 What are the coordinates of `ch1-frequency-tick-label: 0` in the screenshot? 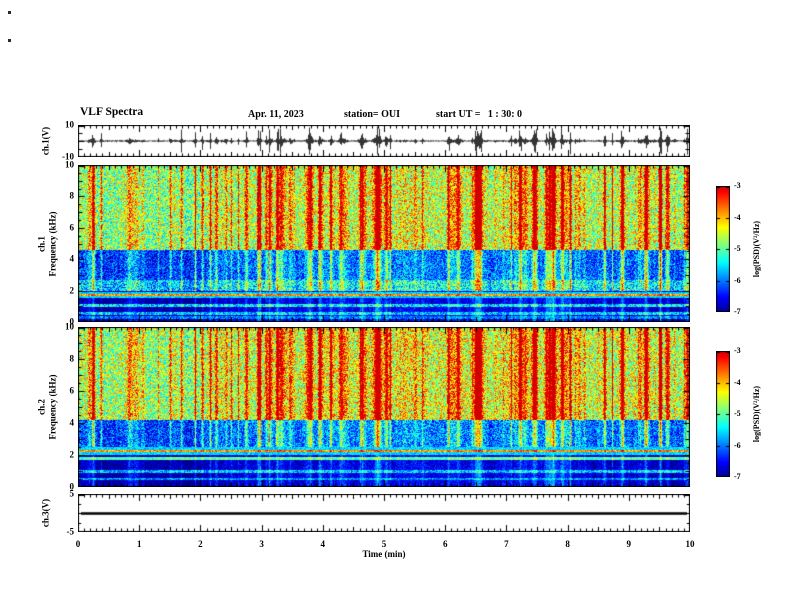 It's located at (72, 321).